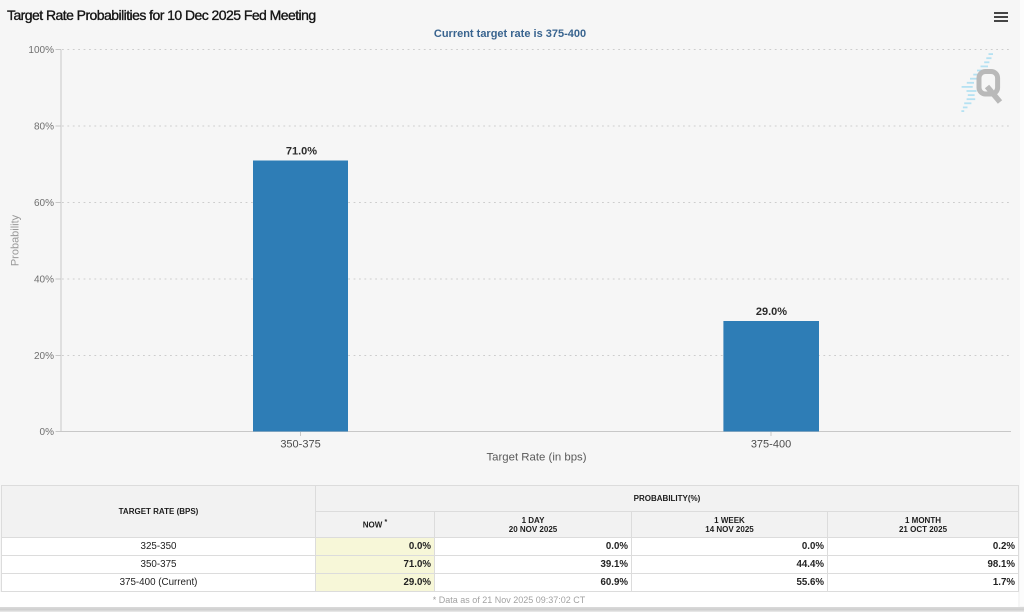 This screenshot has width=1024, height=612. Describe the element at coordinates (44, 127) in the screenshot. I see `svg-text: 80%` at that location.